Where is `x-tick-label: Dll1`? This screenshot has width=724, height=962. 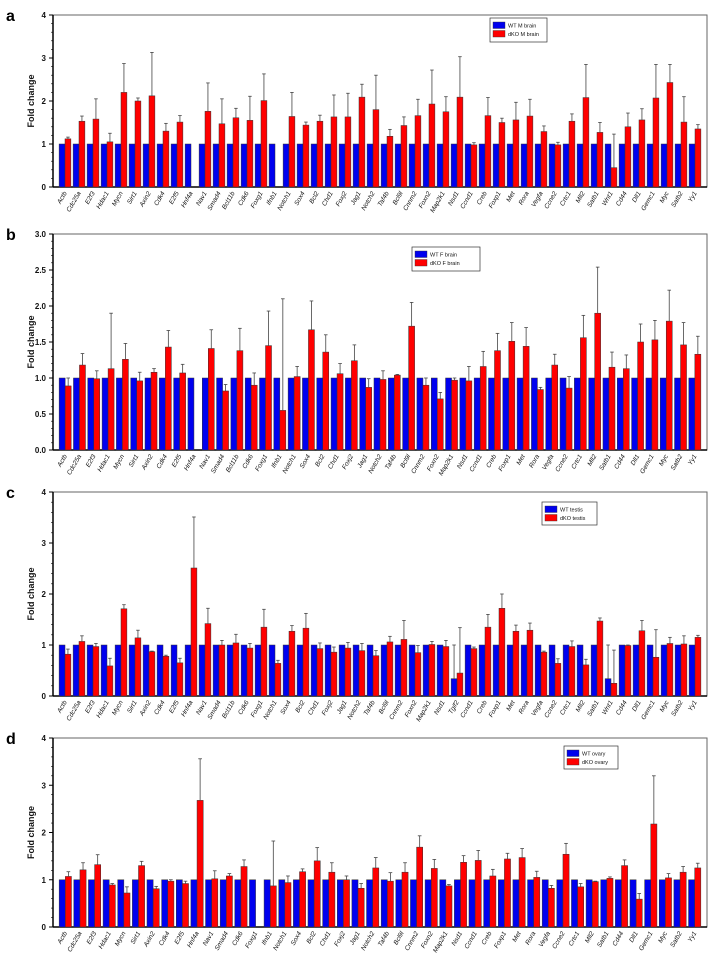
x-tick-label: Dll1 is located at coordinates (636, 460).